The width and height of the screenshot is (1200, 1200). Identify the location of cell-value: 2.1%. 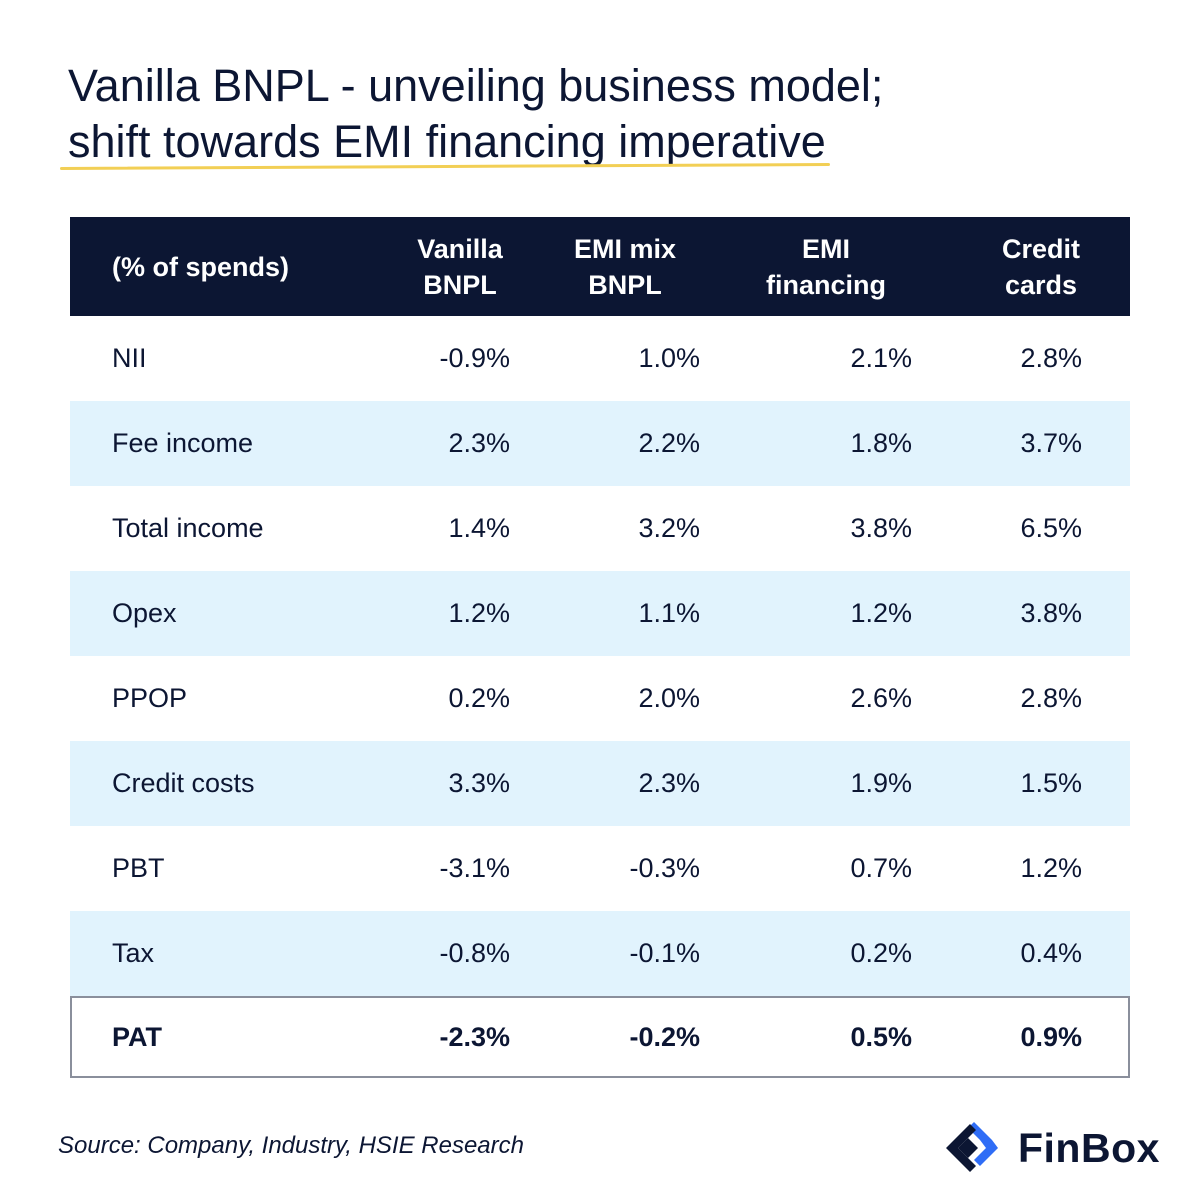
(881, 358).